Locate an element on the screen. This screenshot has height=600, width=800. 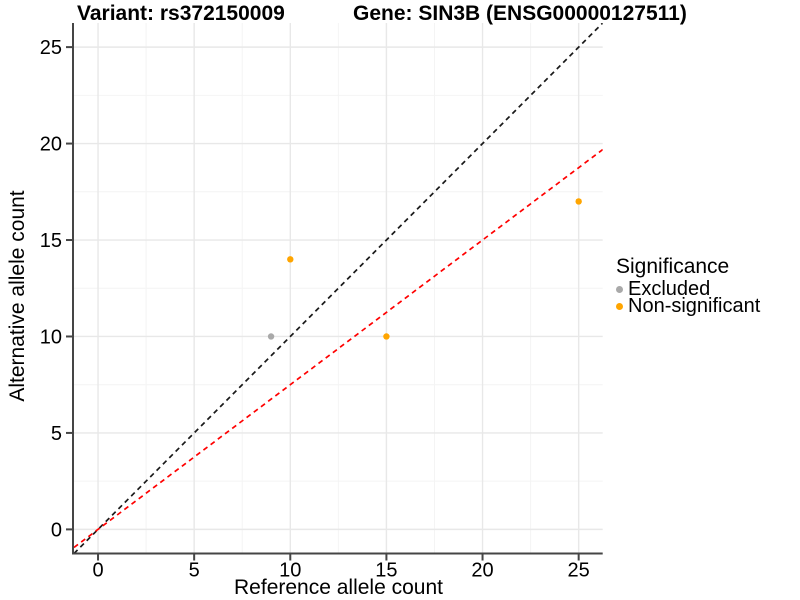
x-axis-title: Reference allele count is located at coordinates (338, 587).